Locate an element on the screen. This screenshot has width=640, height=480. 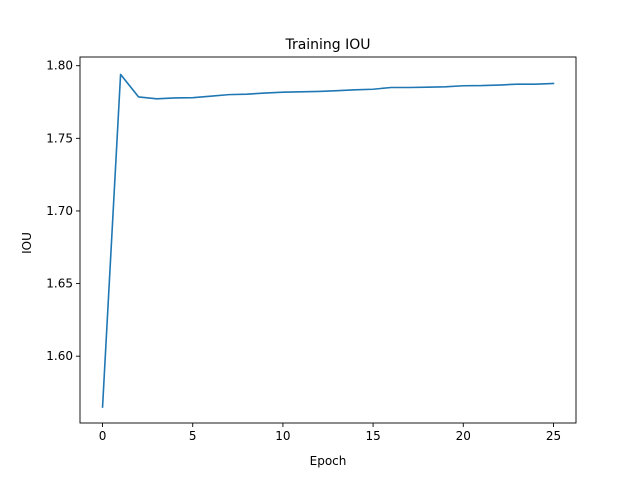
x-tick-label: 10 is located at coordinates (282, 436).